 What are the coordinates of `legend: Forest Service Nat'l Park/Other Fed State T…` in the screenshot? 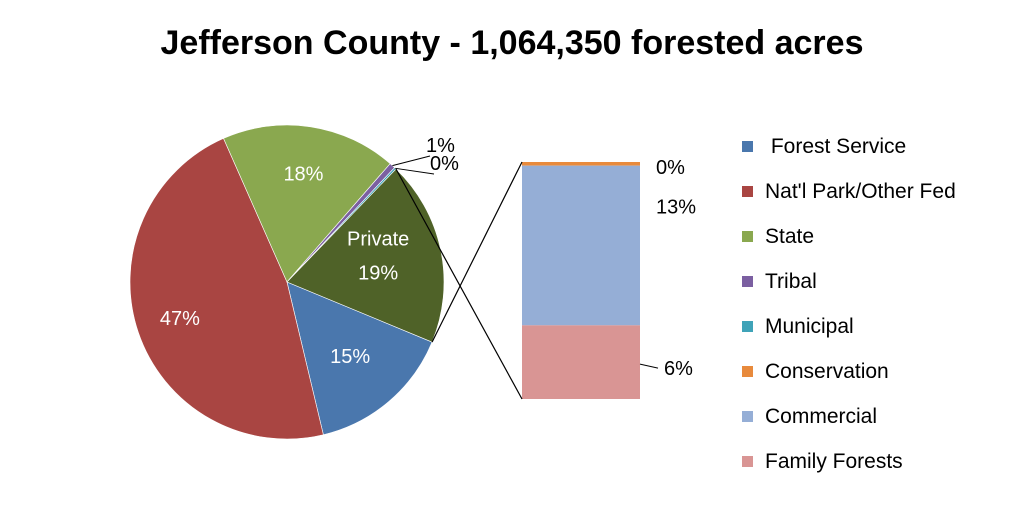 It's located at (849, 304).